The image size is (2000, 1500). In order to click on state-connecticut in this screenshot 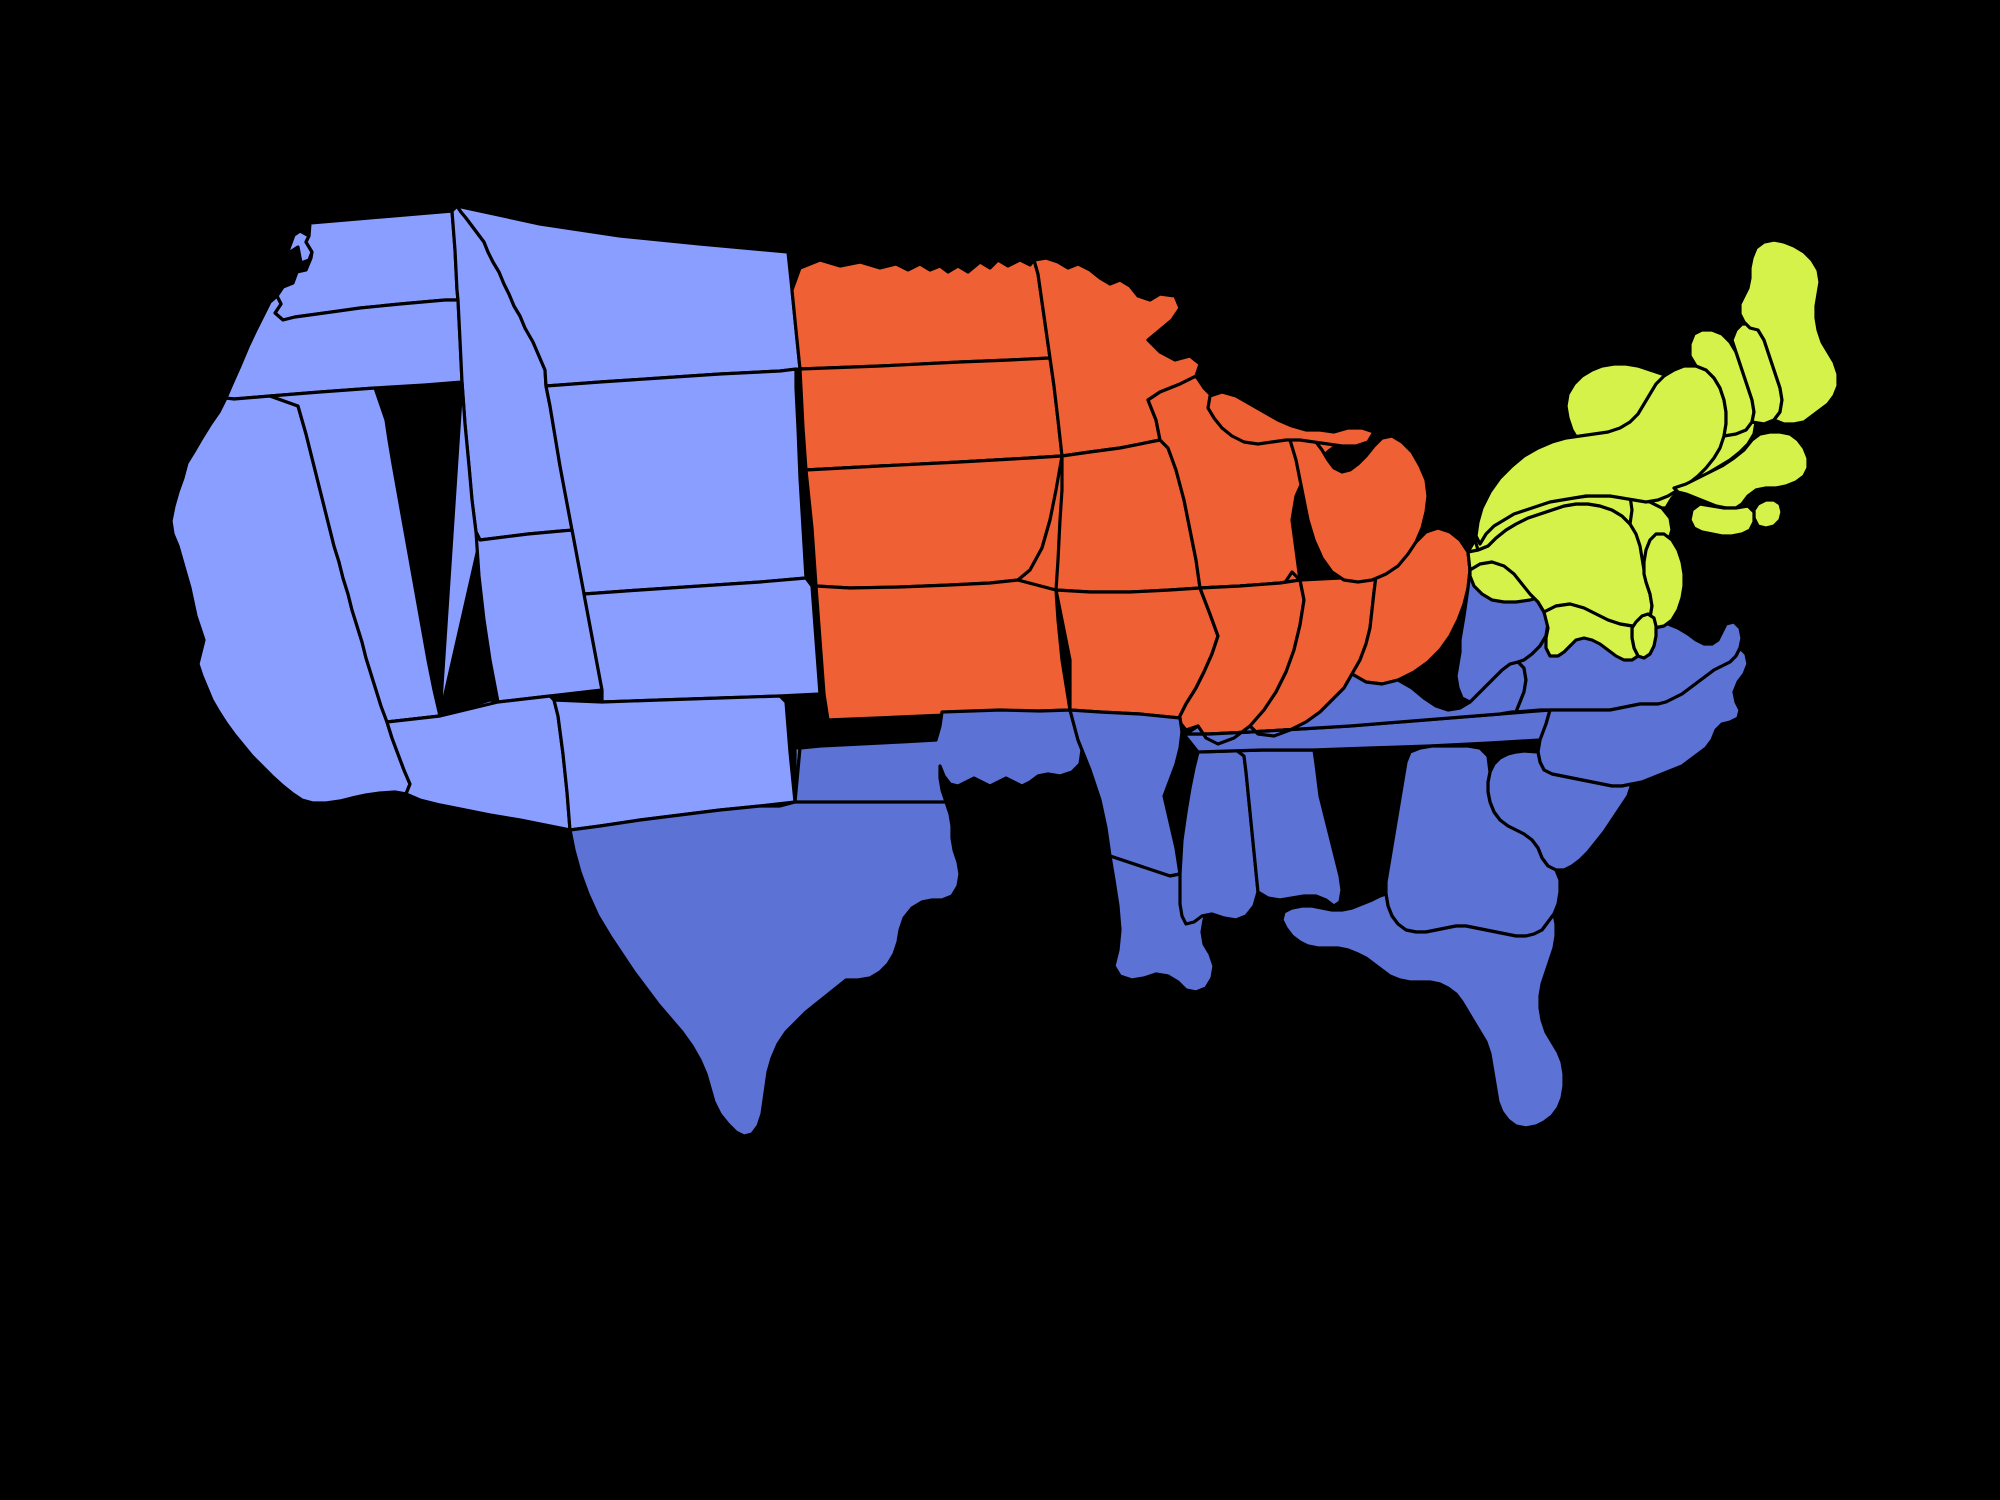, I will do `click(1722, 520)`.